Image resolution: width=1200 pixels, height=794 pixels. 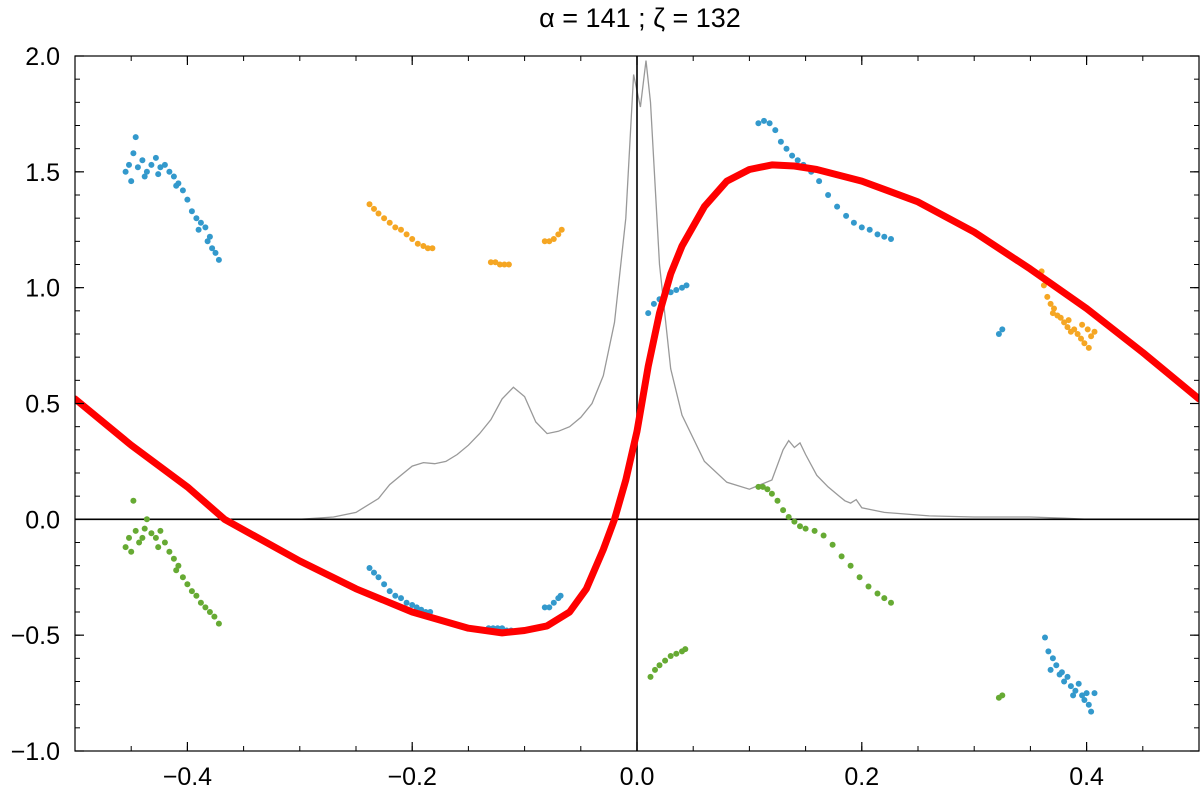 I want to click on y-tick-label: 0.0, so click(x=42, y=520).